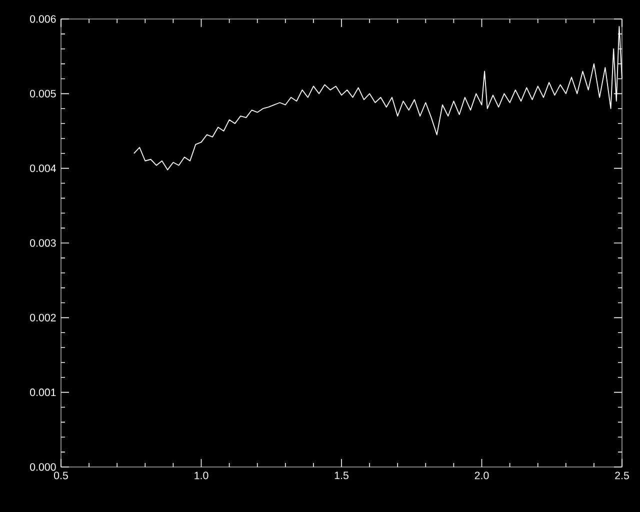  Describe the element at coordinates (622, 476) in the screenshot. I see `x-tick-label: 2.5` at that location.